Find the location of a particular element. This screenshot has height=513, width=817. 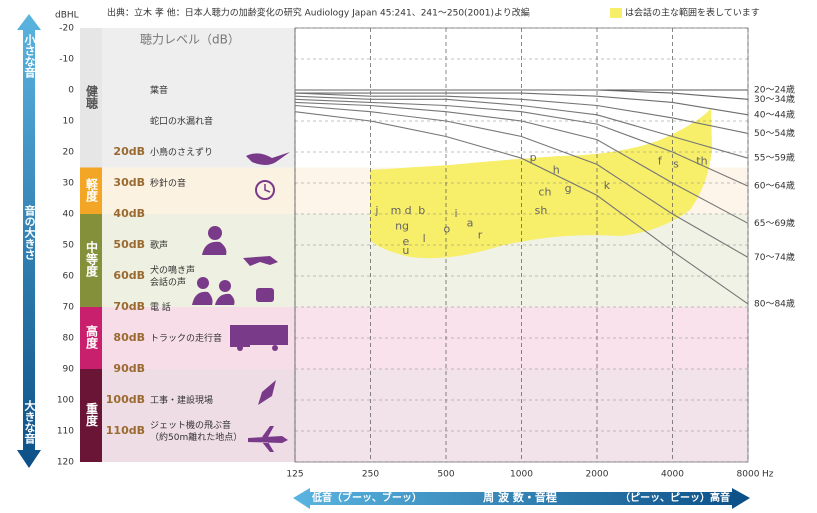

phoneme: b is located at coordinates (421, 210).